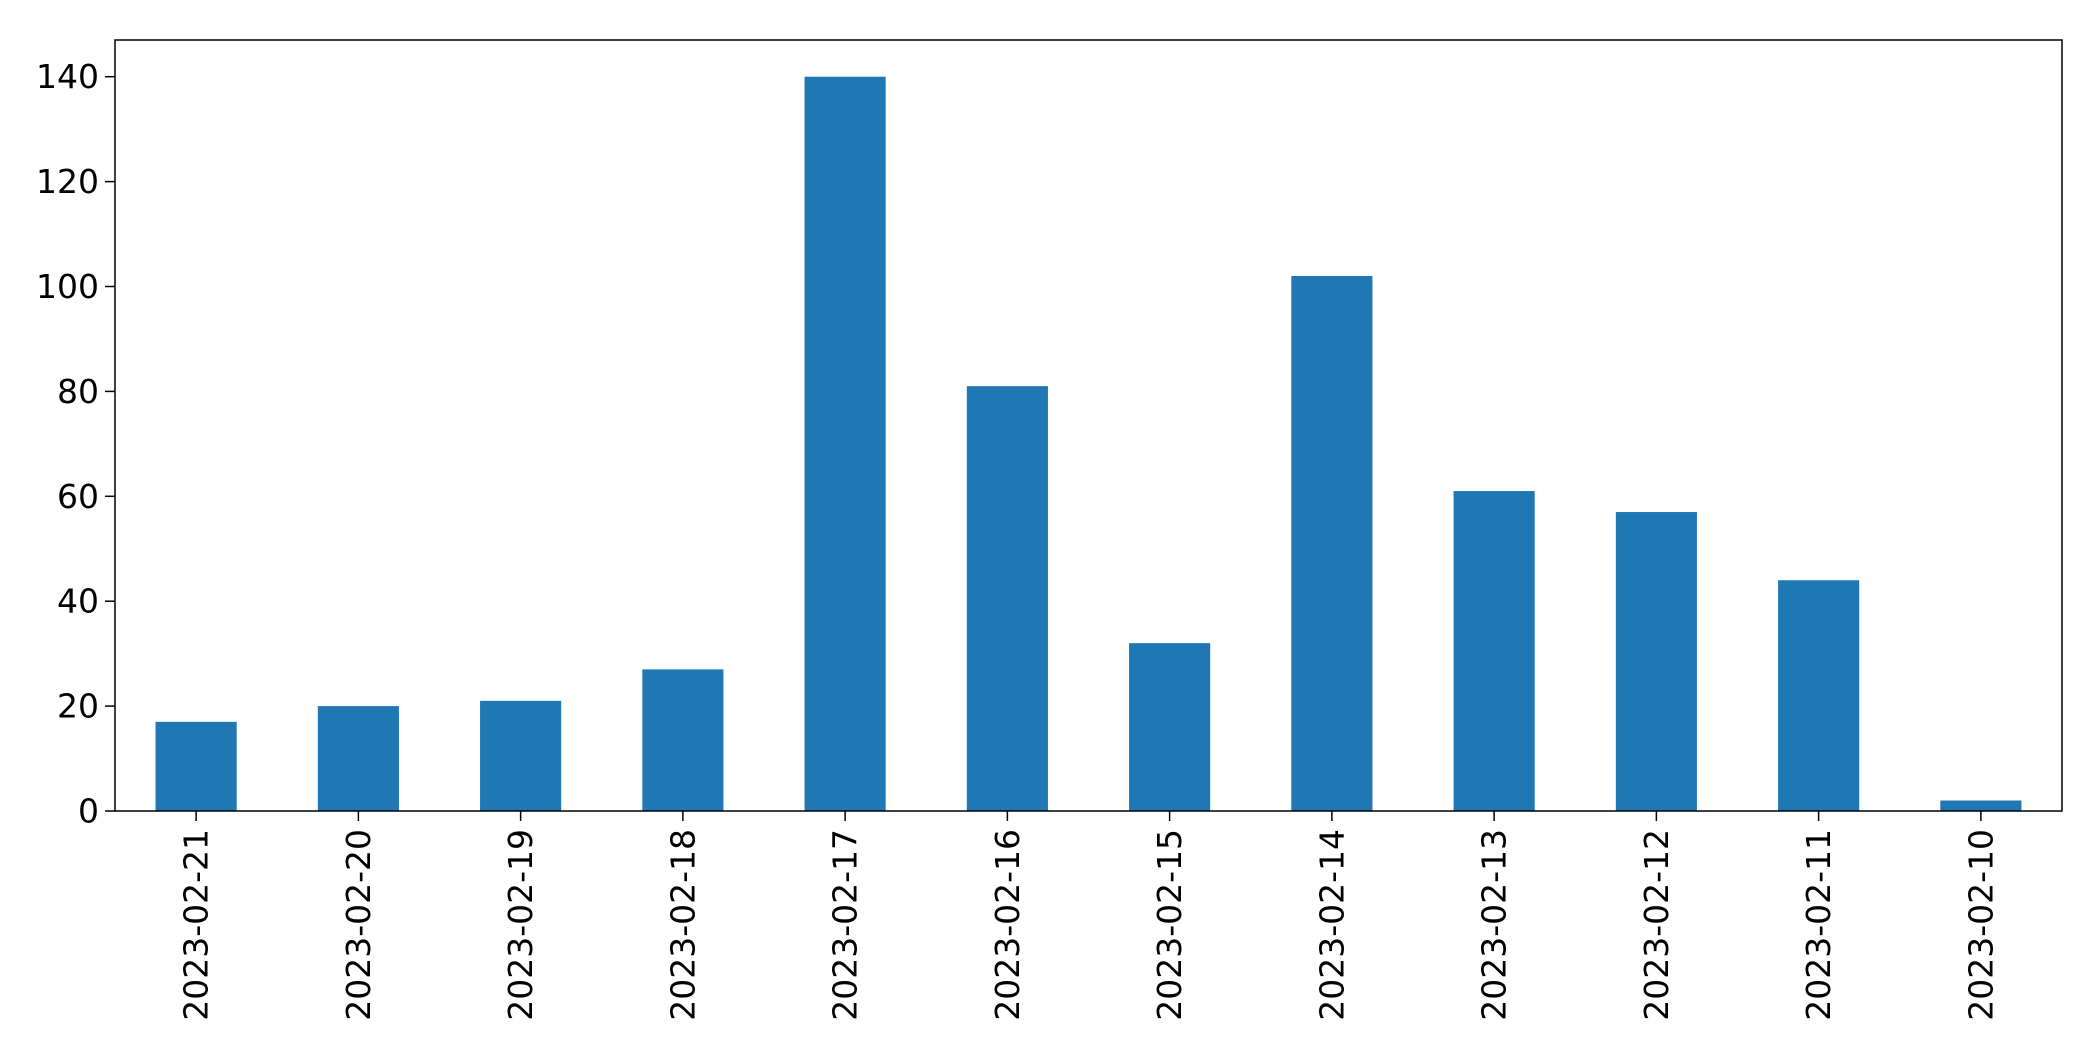  What do you see at coordinates (67, 181) in the screenshot?
I see `y-tick-label: 120` at bounding box center [67, 181].